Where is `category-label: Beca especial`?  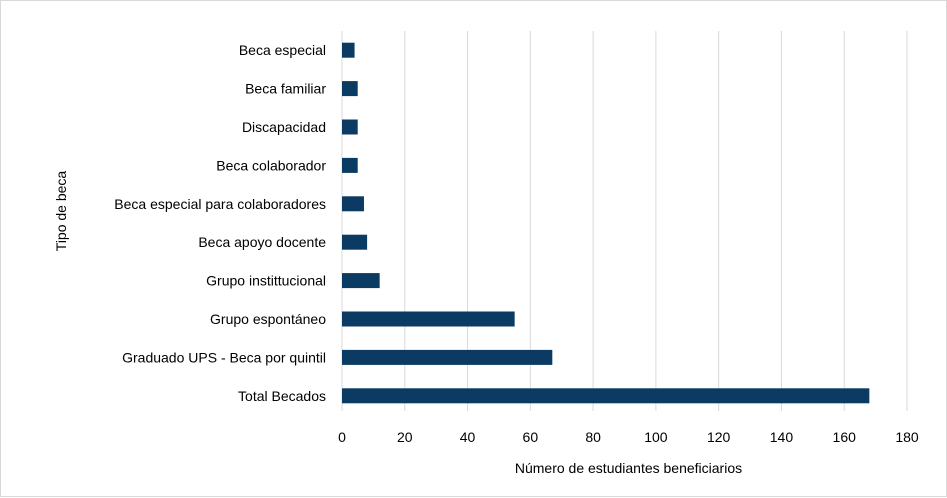
category-label: Beca especial is located at coordinates (282, 50).